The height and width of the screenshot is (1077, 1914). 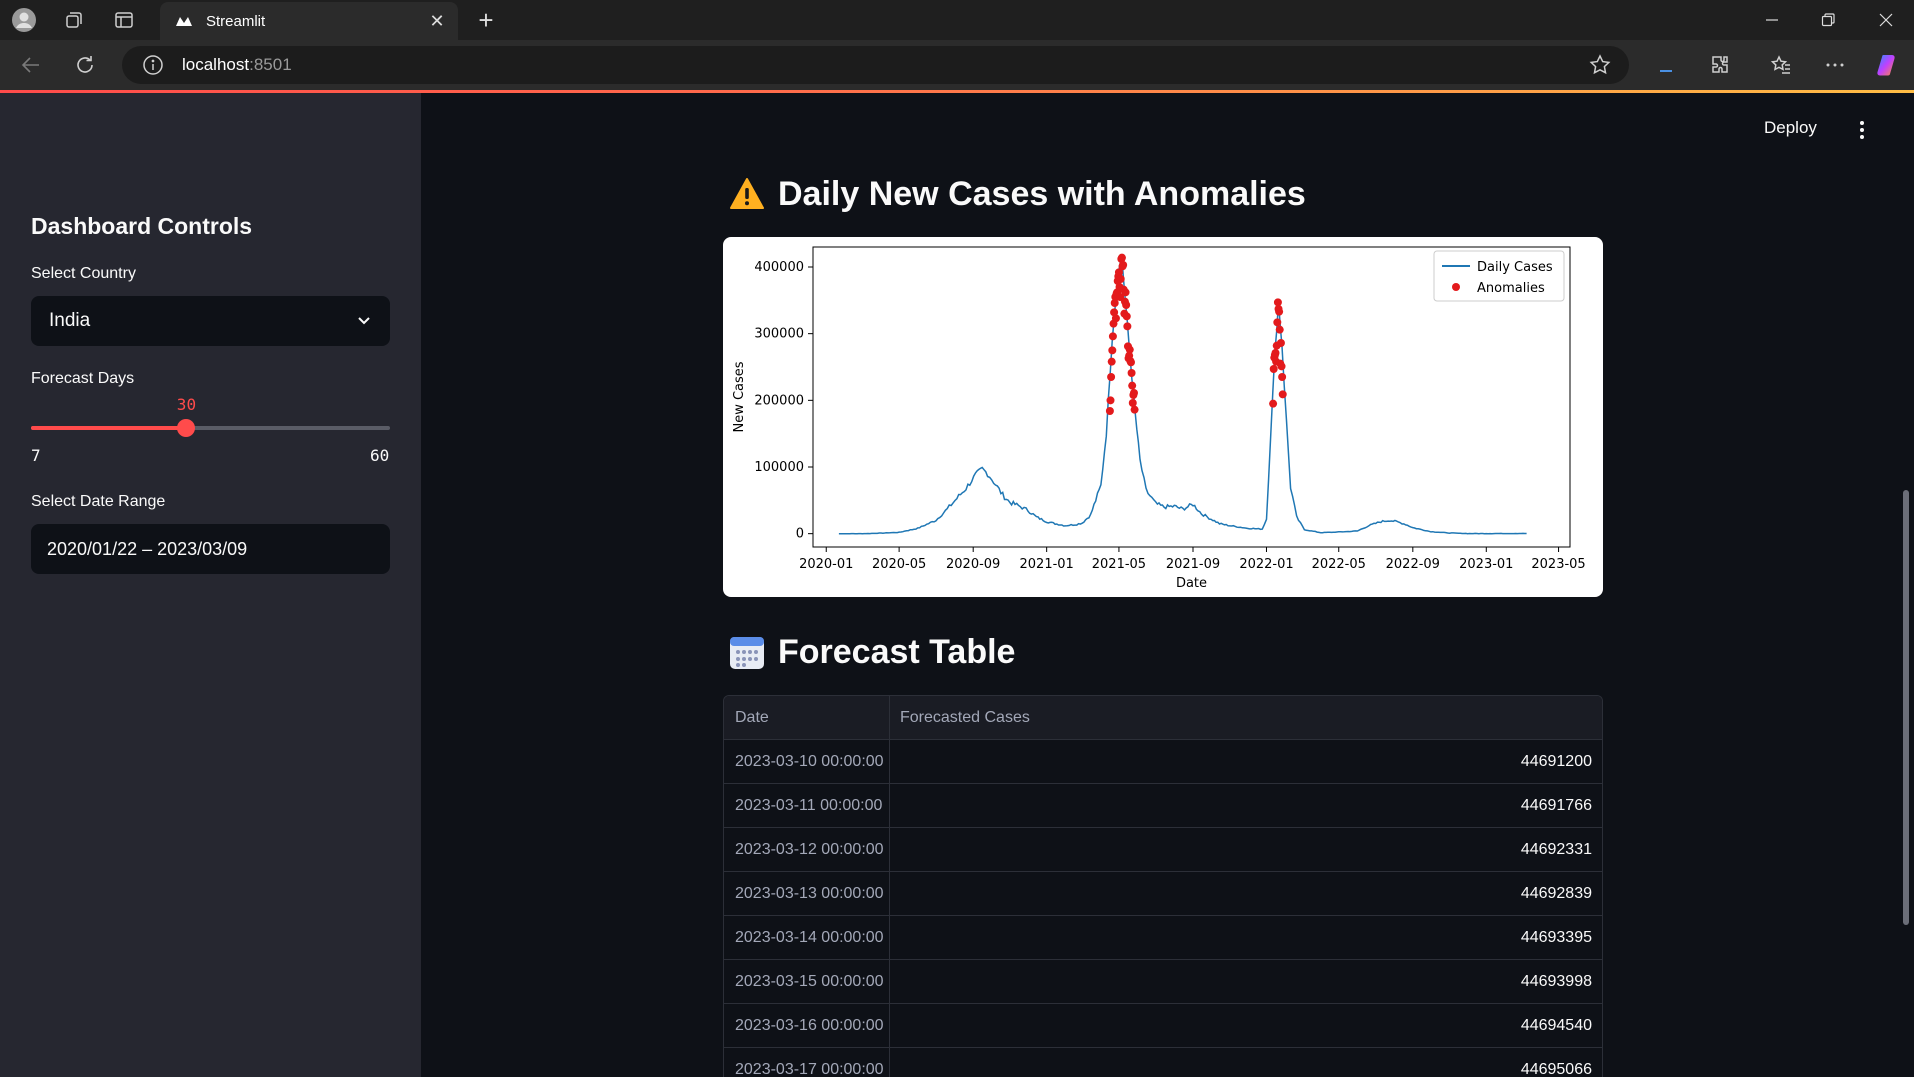 What do you see at coordinates (1600, 65) in the screenshot?
I see `favorite-star-icon` at bounding box center [1600, 65].